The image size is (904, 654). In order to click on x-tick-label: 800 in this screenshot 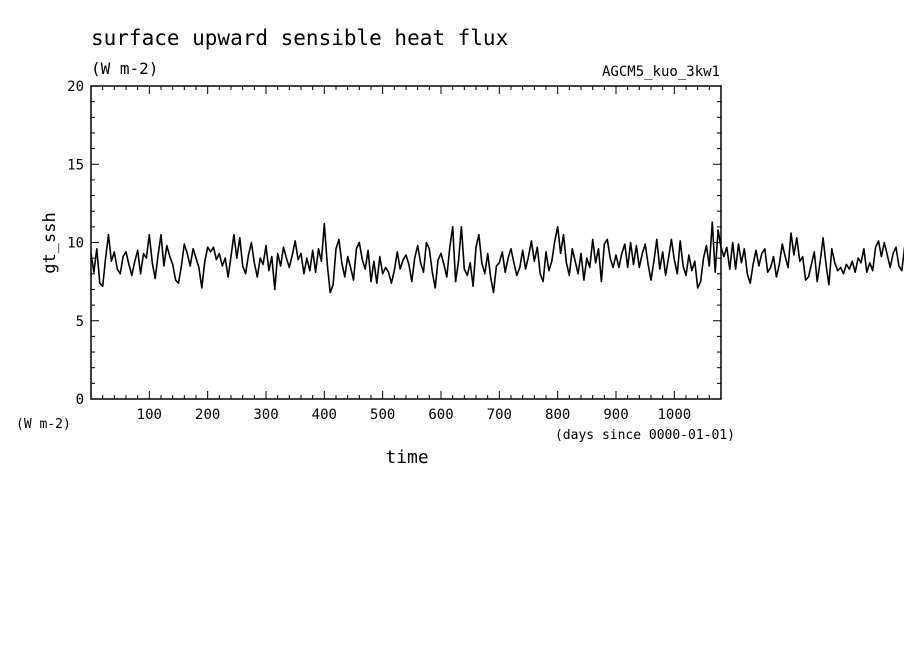, I will do `click(557, 415)`.